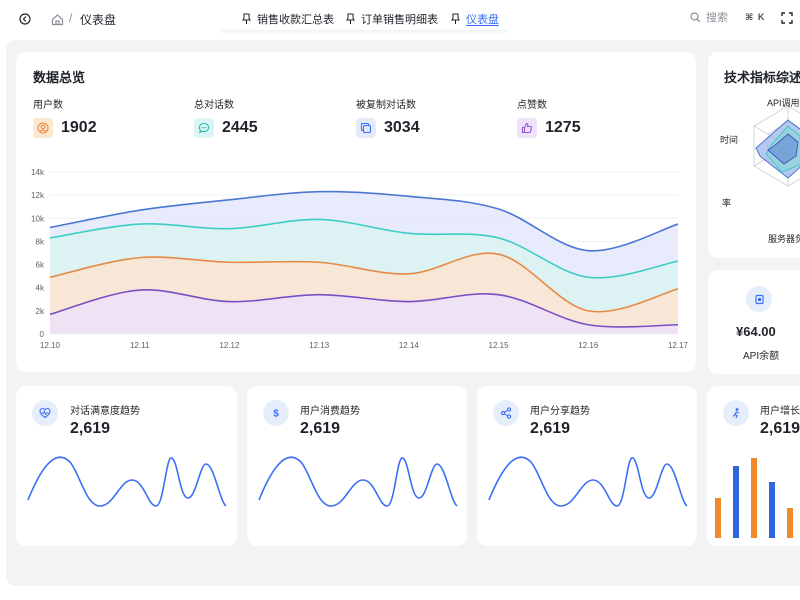 This screenshot has height=600, width=800. I want to click on back-button, so click(25, 19).